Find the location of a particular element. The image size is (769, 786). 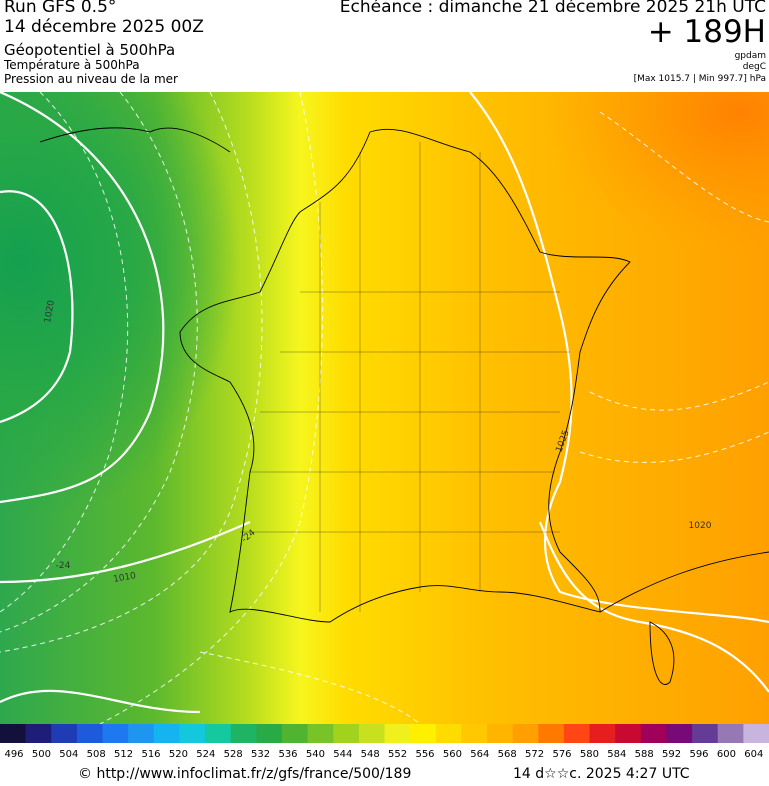

colorbar-label: 568 is located at coordinates (507, 754).